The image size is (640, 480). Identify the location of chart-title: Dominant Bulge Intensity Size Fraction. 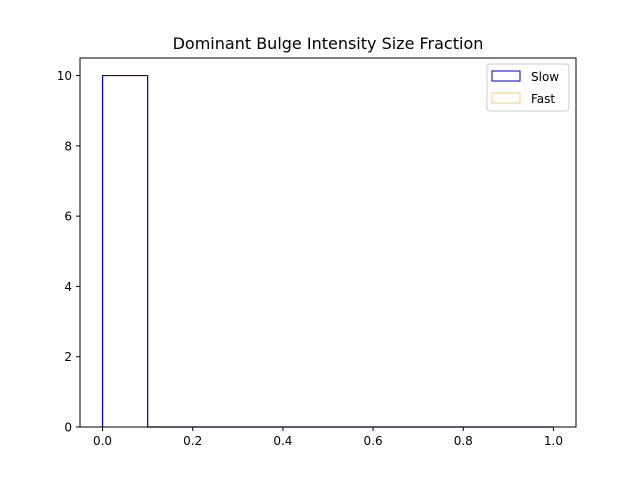
(328, 43).